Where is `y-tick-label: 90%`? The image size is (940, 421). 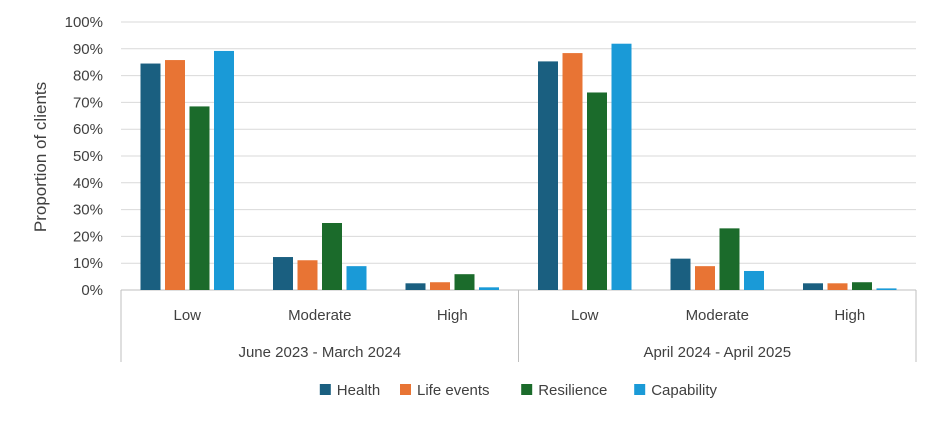
y-tick-label: 90% is located at coordinates (88, 49).